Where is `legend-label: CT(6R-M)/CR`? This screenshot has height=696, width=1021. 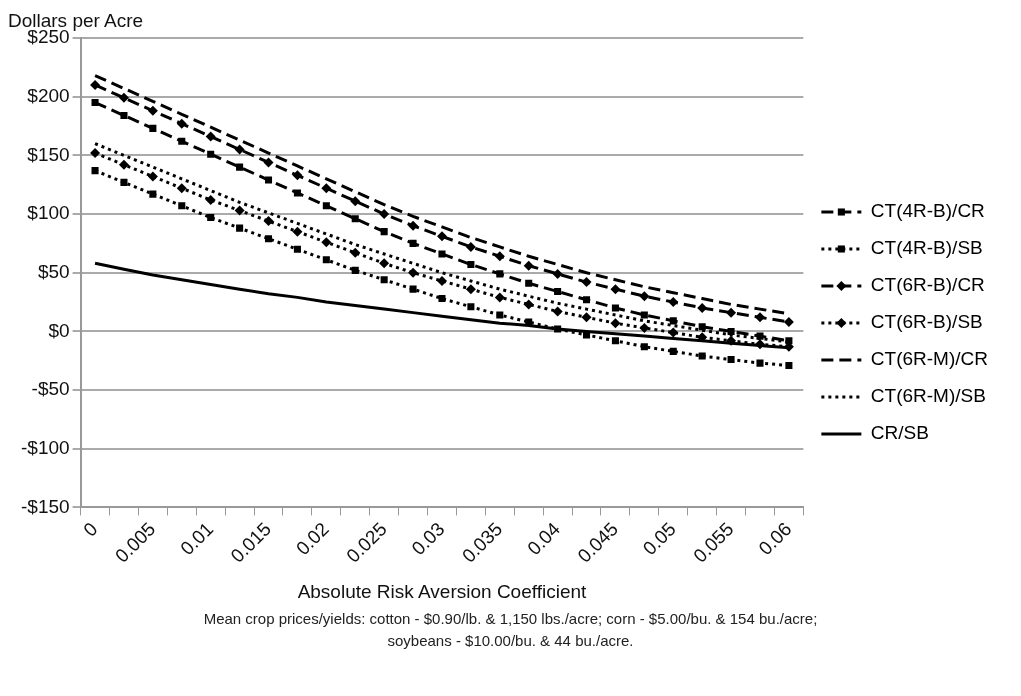
legend-label: CT(6R-M)/CR is located at coordinates (929, 359).